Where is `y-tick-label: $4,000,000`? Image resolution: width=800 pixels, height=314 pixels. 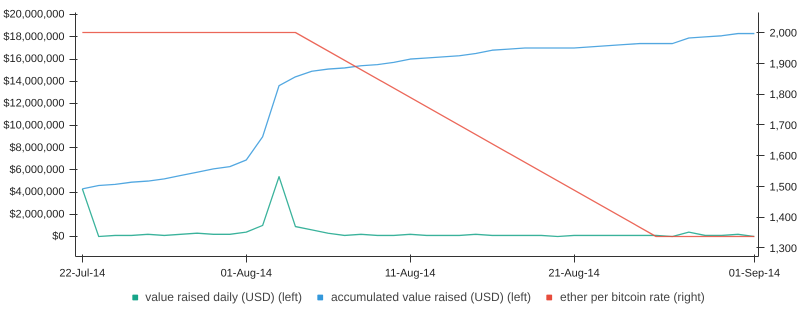
y-tick-label: $4,000,000 is located at coordinates (37, 192).